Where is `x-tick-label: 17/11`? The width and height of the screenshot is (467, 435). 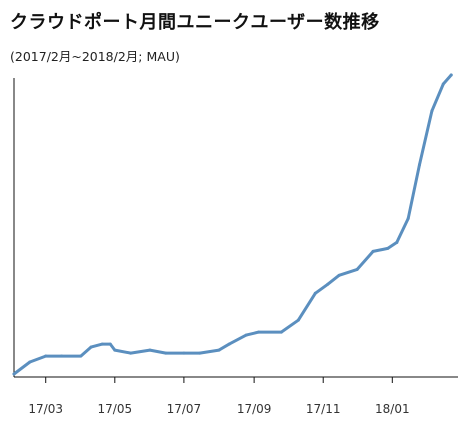 x-tick-label: 17/11 is located at coordinates (323, 409).